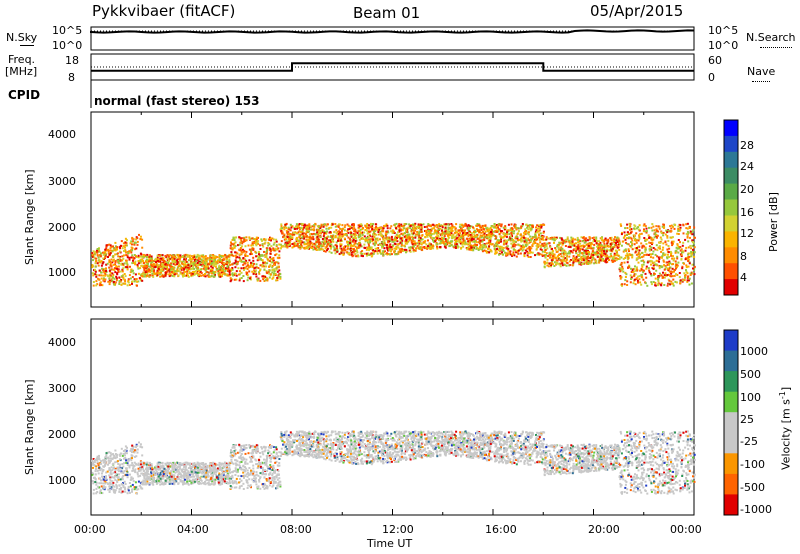 This screenshot has width=800, height=554. I want to click on power-colorbar-frame, so click(731, 207).